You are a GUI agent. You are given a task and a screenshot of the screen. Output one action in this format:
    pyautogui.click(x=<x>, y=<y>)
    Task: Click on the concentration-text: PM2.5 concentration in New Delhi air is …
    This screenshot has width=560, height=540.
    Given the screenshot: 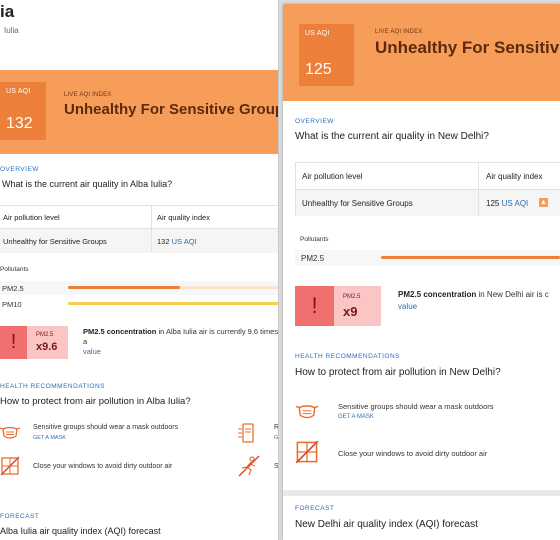 What is the action you would take?
    pyautogui.click(x=479, y=301)
    